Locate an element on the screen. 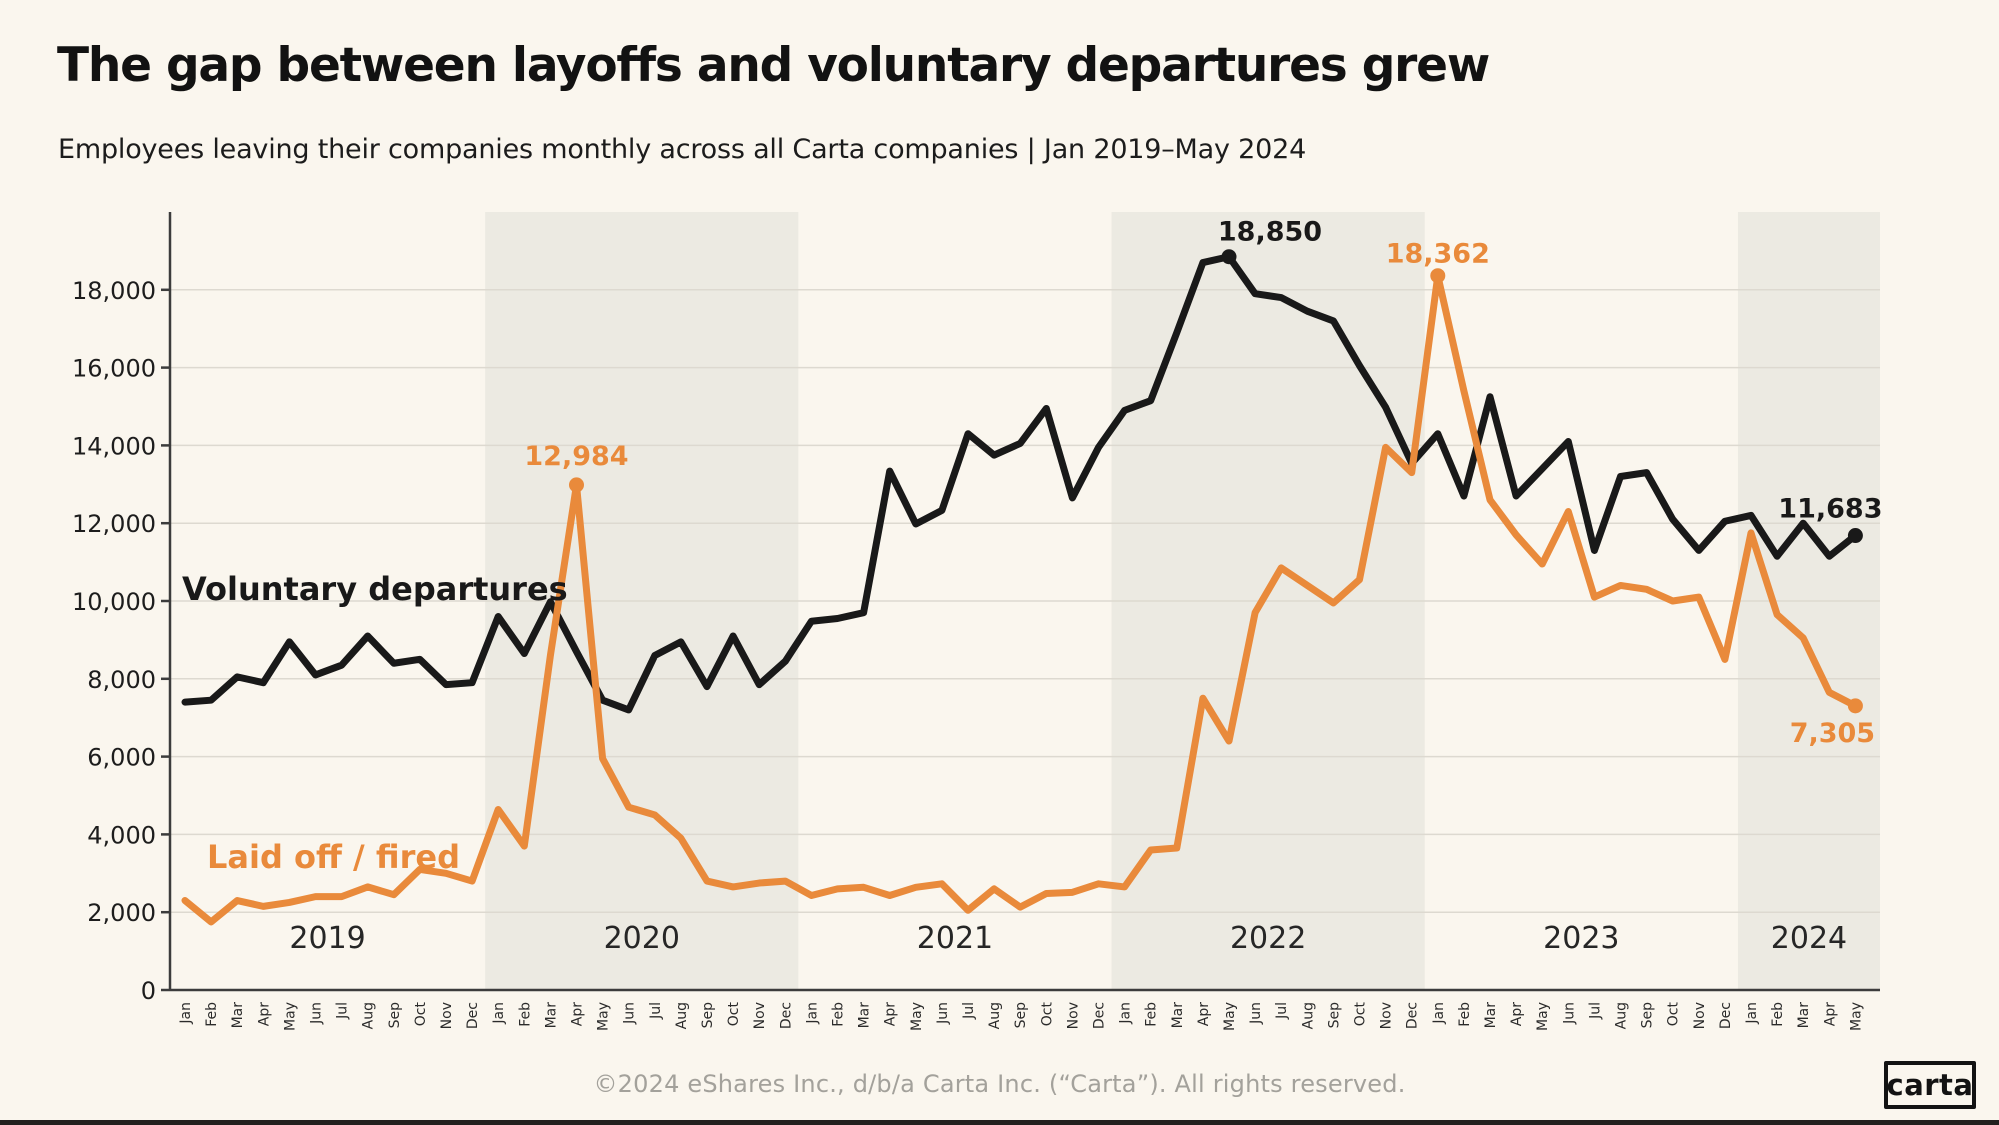 Image resolution: width=1999 pixels, height=1125 pixels. y-tick-label: 4,000 is located at coordinates (121, 835).